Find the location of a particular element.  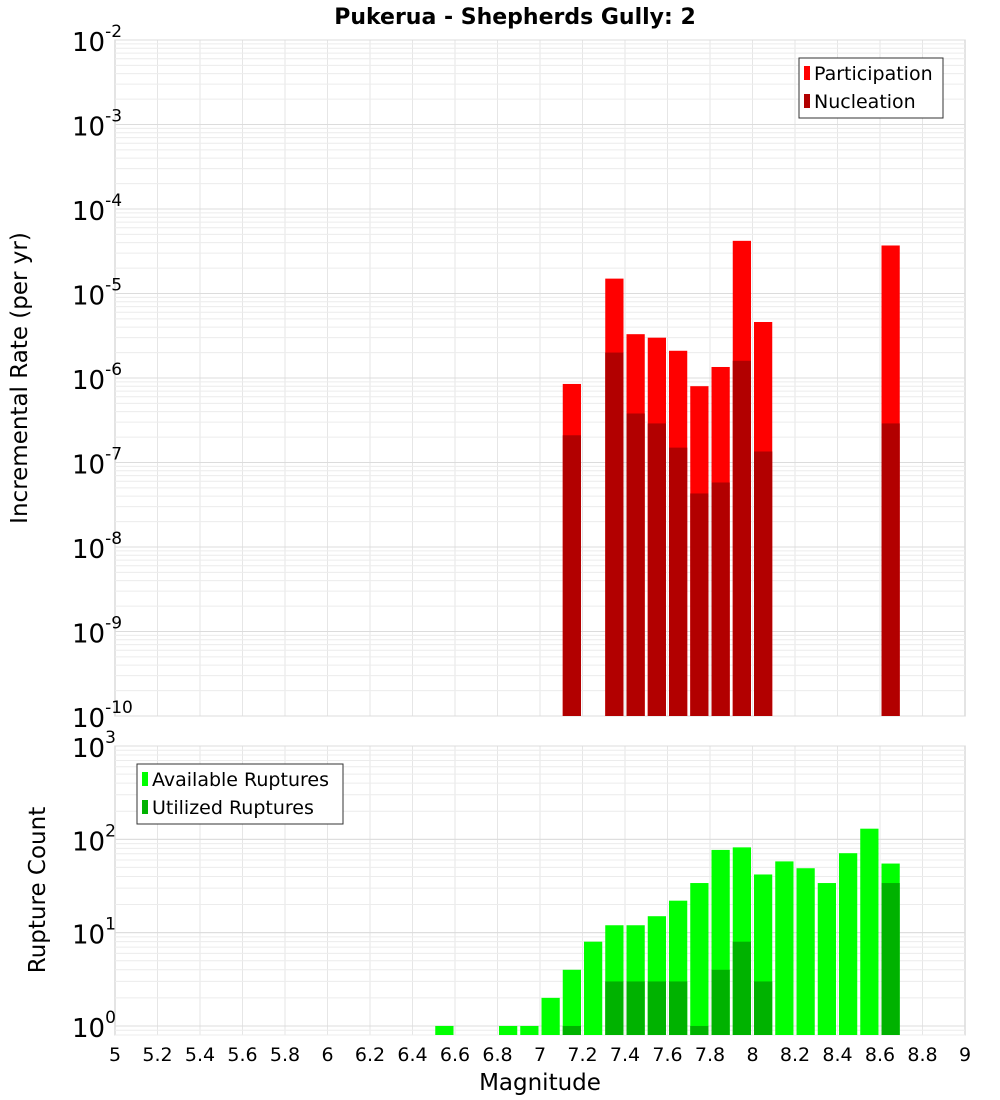

count-y-axis-title: Rupture Count is located at coordinates (38, 890).